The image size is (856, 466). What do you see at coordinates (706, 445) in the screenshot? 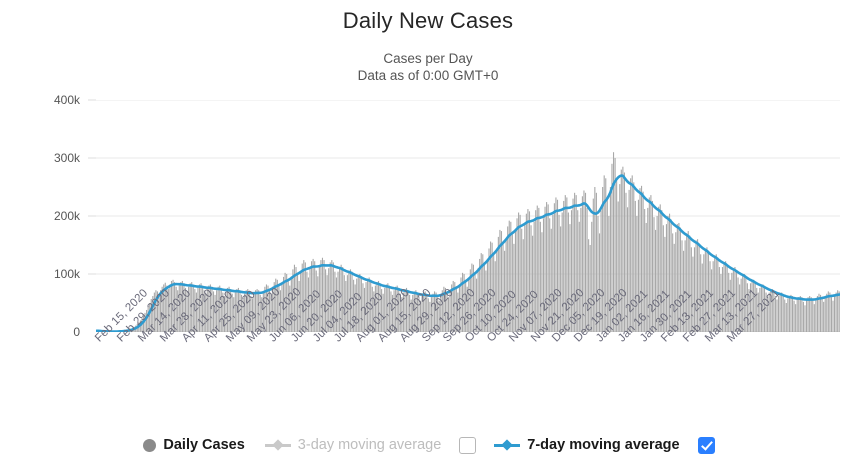
I see `checkbox-7-day-moving-average` at bounding box center [706, 445].